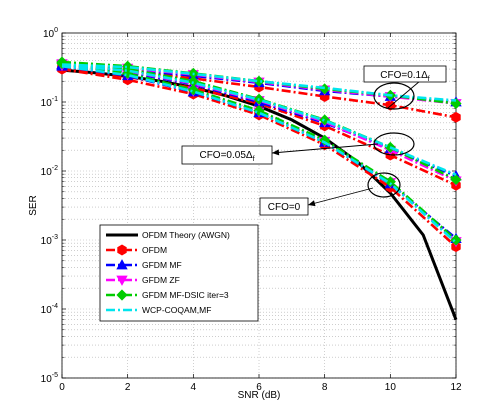  I want to click on x-tick-label: 12, so click(456, 387).